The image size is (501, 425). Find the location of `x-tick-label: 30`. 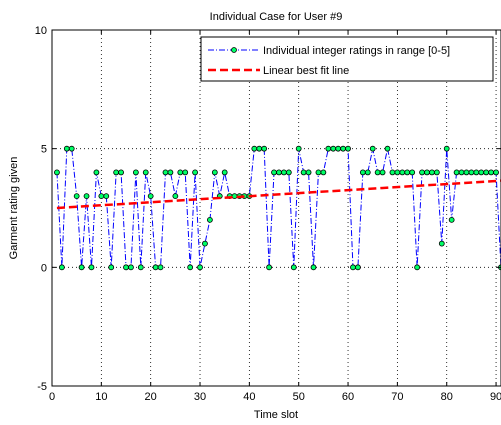

x-tick-label: 30 is located at coordinates (200, 397).